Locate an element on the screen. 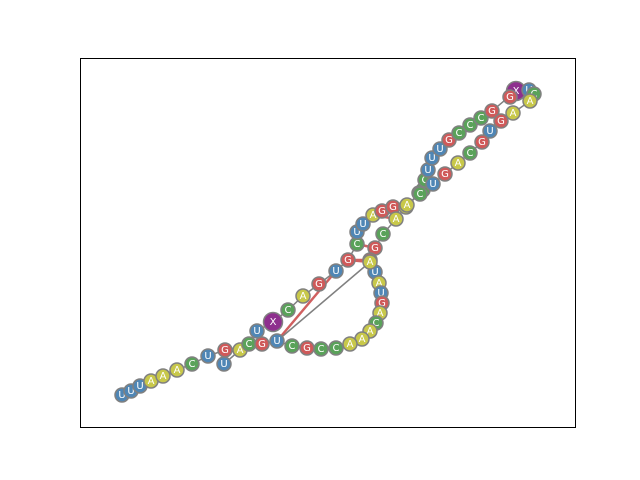  nucleotide-13: G is located at coordinates (262, 344).